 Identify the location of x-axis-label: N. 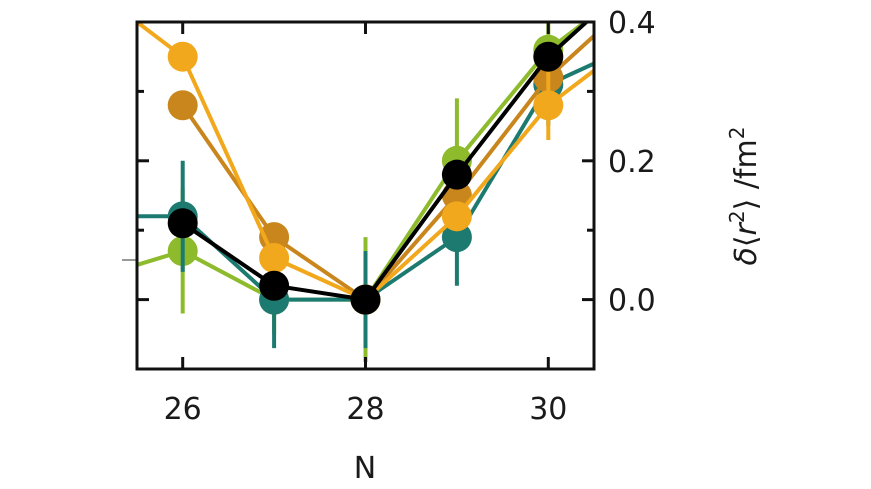
(365, 468).